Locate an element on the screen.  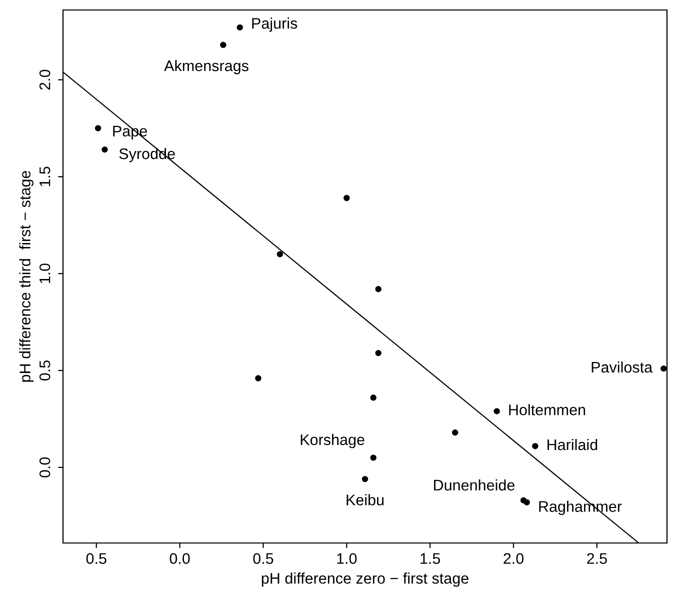
y-tick-label: 1.0 is located at coordinates (44, 274).